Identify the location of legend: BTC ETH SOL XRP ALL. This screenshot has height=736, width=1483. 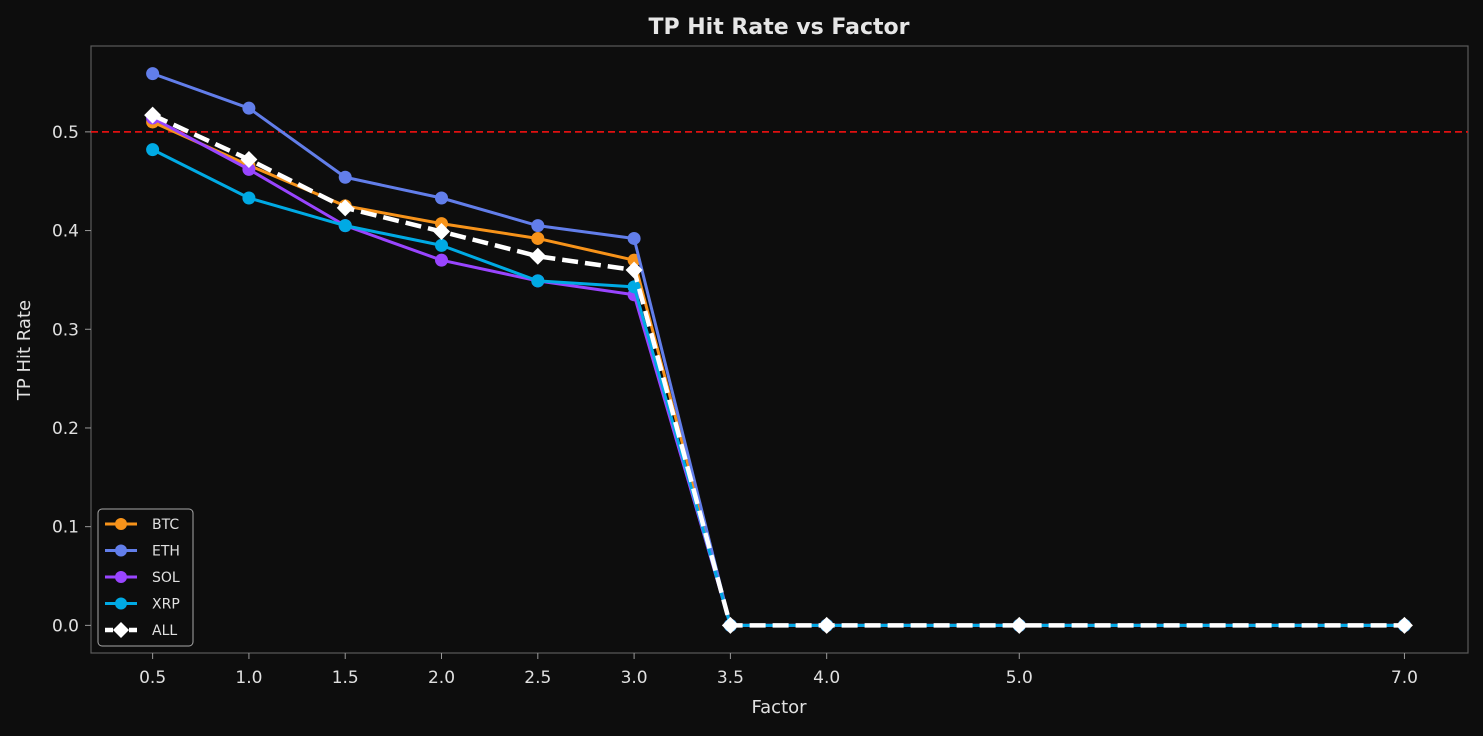
(145, 577).